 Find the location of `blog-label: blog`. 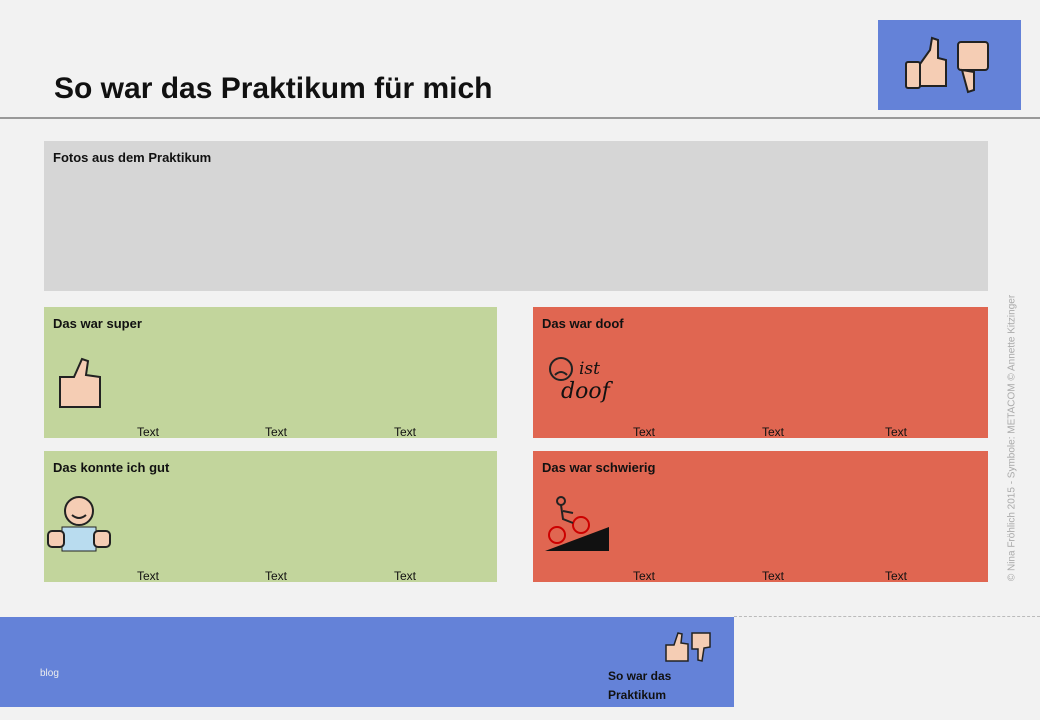

blog-label: blog is located at coordinates (49, 673).